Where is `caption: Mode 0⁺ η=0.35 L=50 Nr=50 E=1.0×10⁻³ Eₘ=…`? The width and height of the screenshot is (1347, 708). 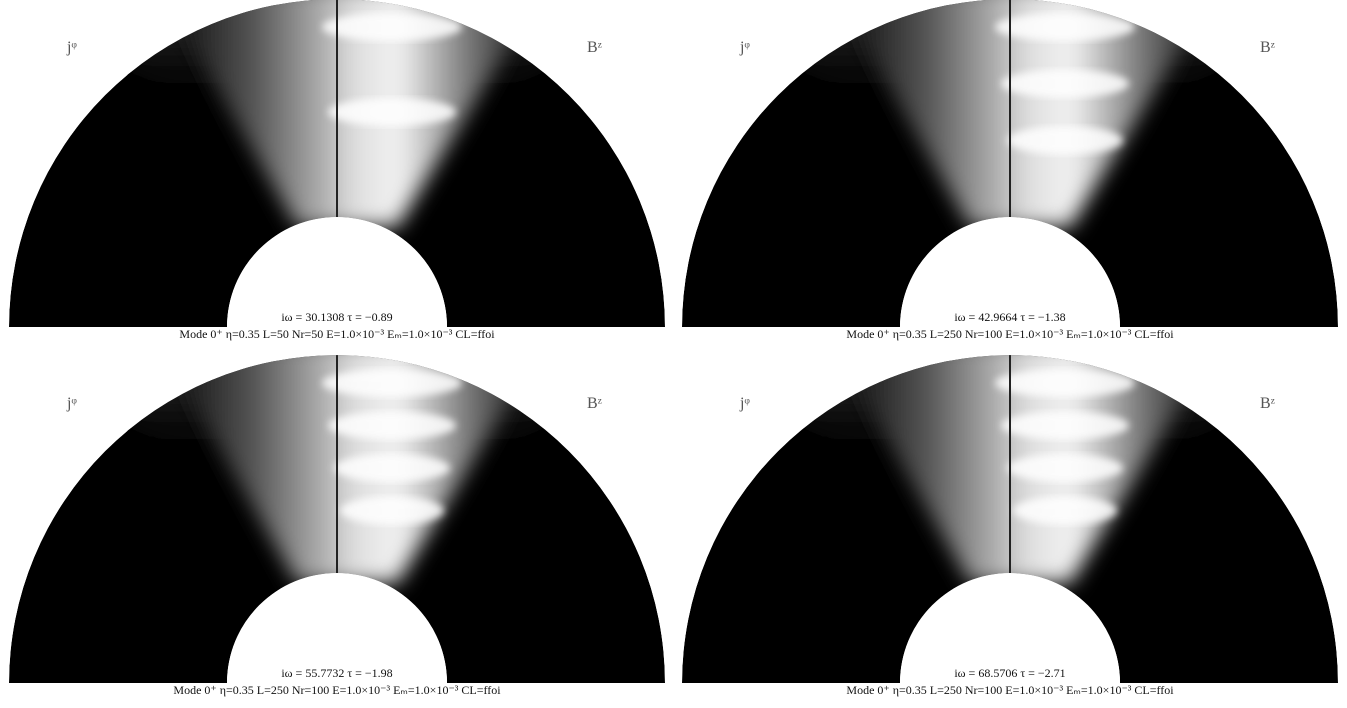 caption: Mode 0⁺ η=0.35 L=50 Nr=50 E=1.0×10⁻³ Eₘ=… is located at coordinates (337, 334).